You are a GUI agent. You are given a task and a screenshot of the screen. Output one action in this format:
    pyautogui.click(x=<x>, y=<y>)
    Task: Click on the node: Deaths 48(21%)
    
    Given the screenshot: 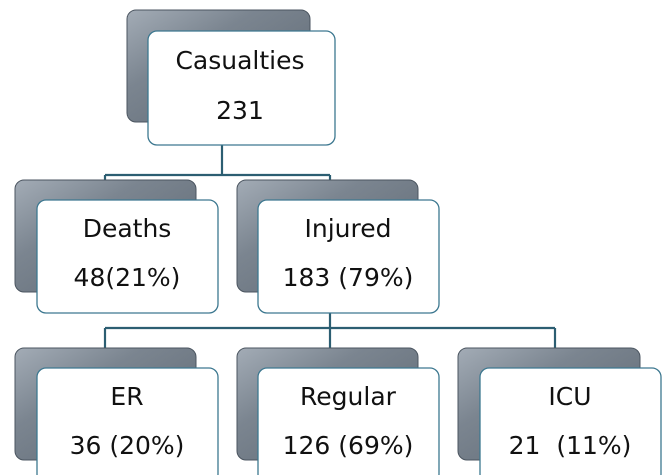 What is the action you would take?
    pyautogui.click(x=116, y=246)
    